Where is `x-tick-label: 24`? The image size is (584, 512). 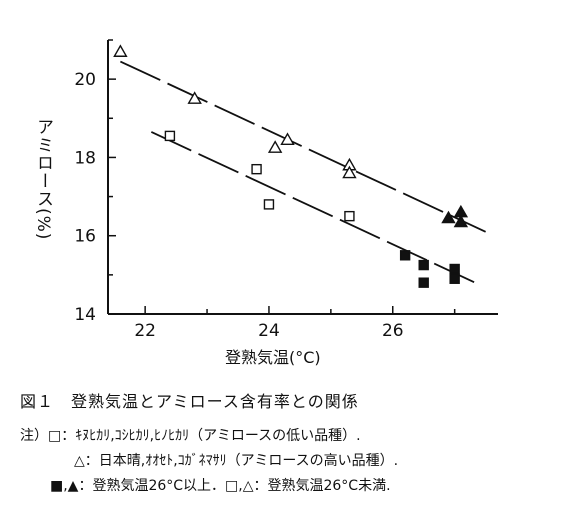
x-tick-label: 24 is located at coordinates (269, 330).